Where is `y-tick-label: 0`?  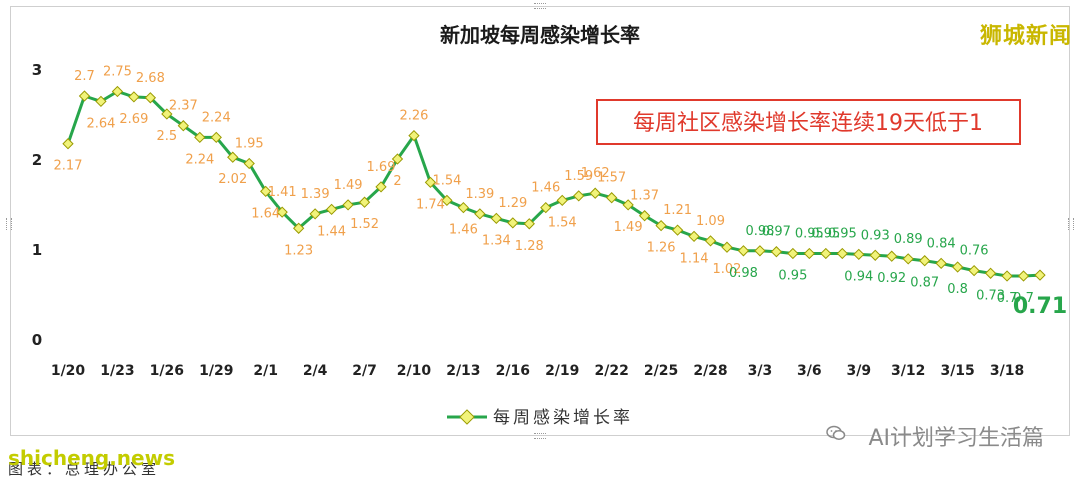 y-tick-label: 0 is located at coordinates (37, 340).